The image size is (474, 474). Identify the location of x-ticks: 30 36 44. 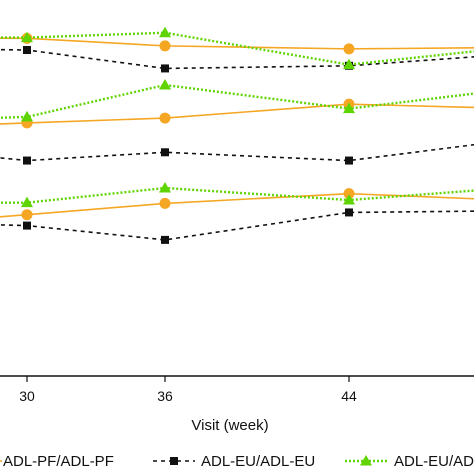
(188, 390).